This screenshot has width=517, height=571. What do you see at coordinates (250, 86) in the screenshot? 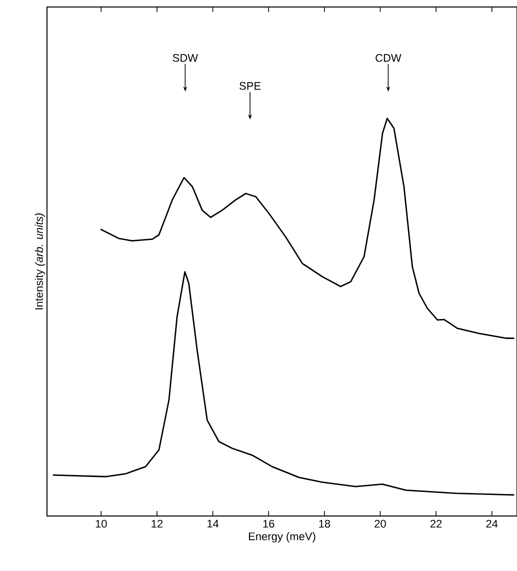
I see `text: SPE` at bounding box center [250, 86].